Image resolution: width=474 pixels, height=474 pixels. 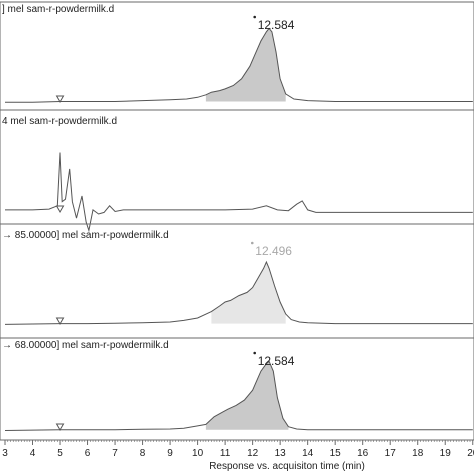 What do you see at coordinates (281, 453) in the screenshot?
I see `x-tick-label: 13` at bounding box center [281, 453].